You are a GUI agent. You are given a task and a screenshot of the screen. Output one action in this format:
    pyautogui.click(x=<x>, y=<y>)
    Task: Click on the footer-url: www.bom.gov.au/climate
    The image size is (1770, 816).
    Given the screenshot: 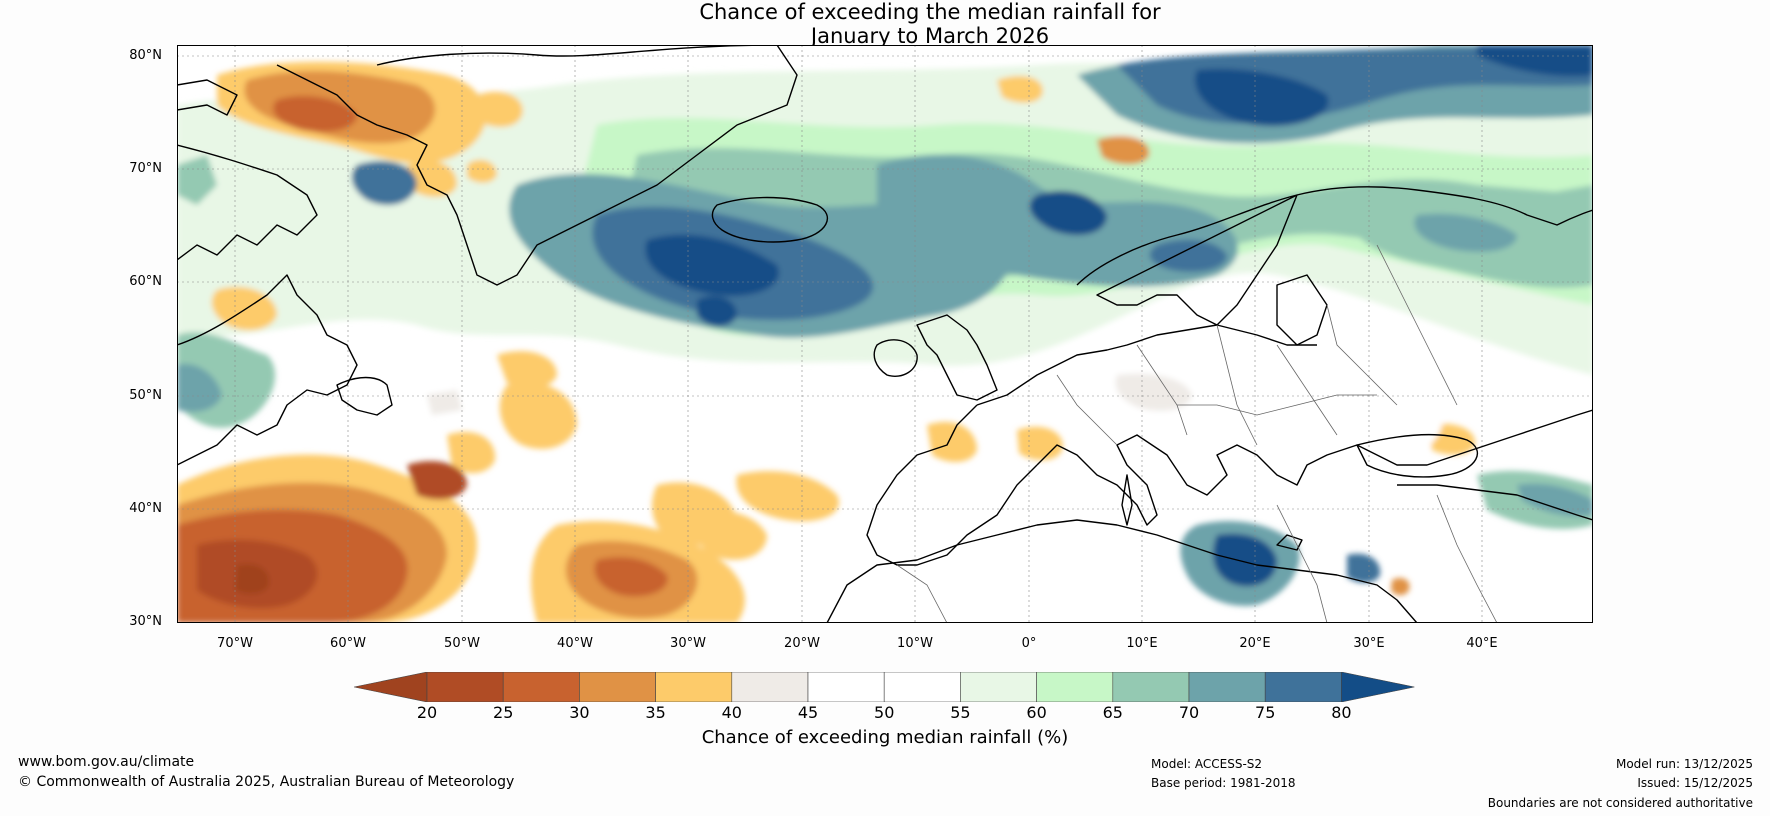 What is the action you would take?
    pyautogui.click(x=106, y=762)
    